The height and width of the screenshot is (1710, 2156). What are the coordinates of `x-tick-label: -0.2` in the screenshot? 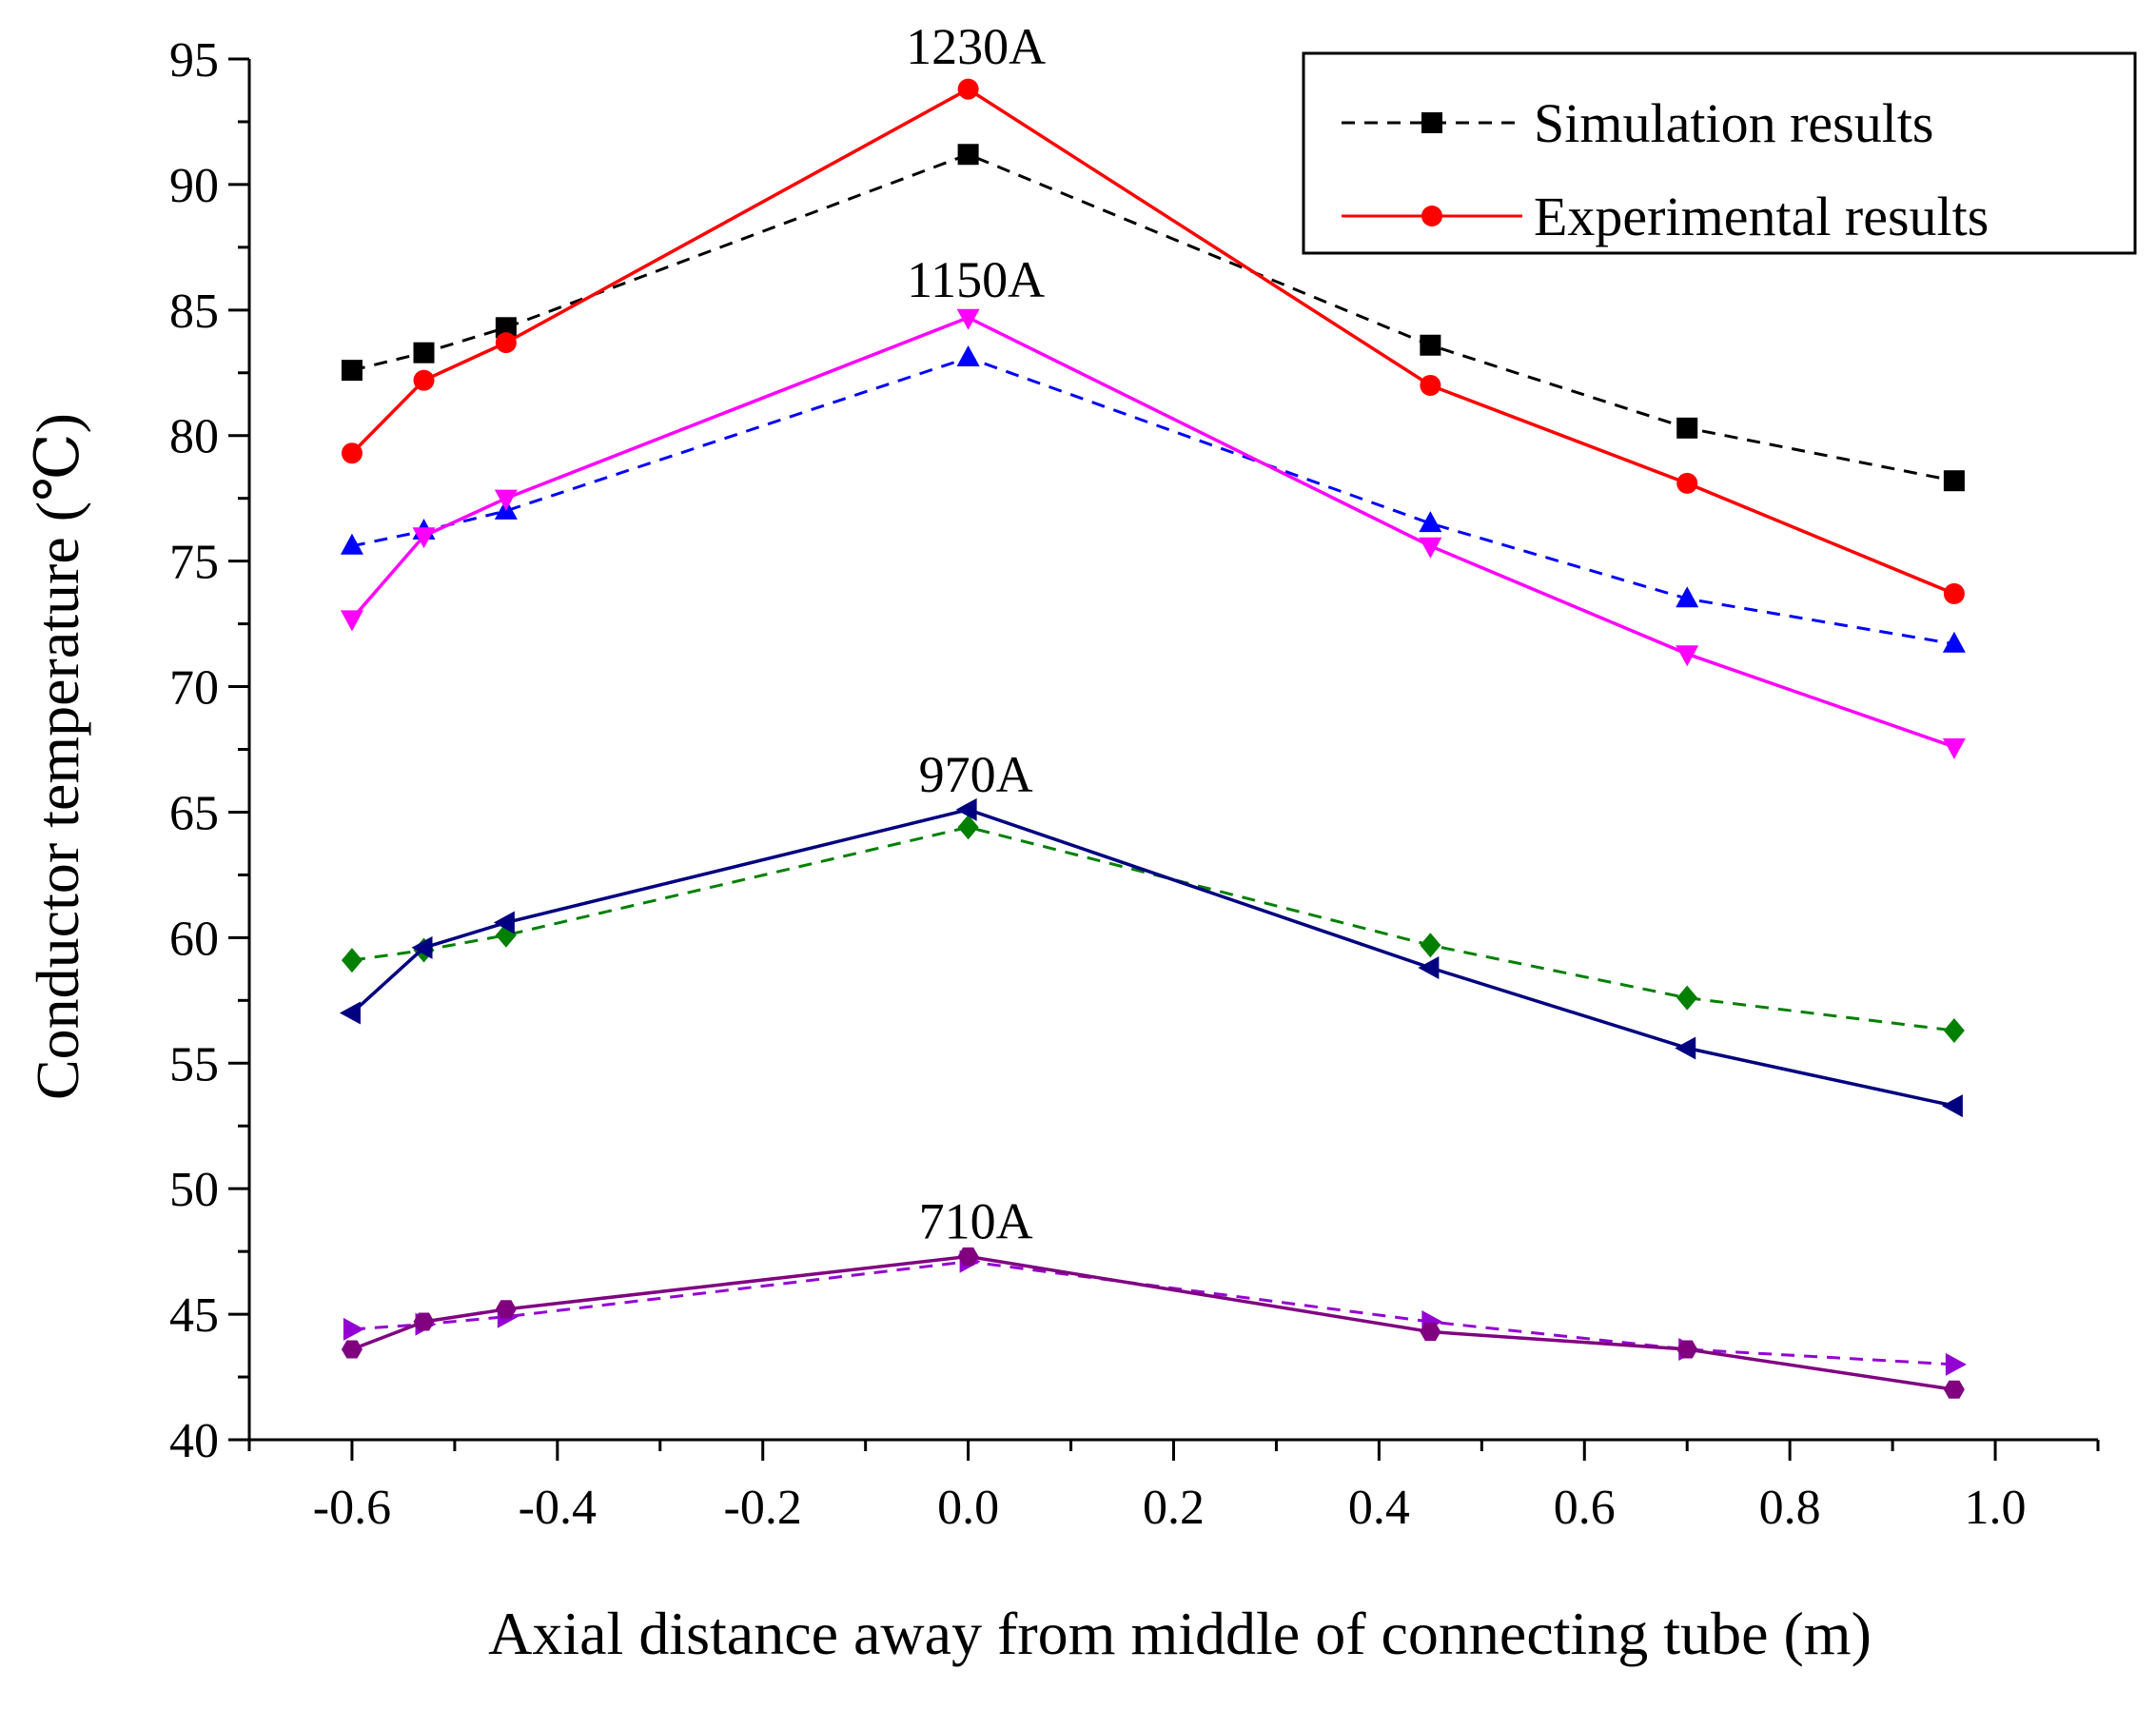 It's located at (763, 1508).